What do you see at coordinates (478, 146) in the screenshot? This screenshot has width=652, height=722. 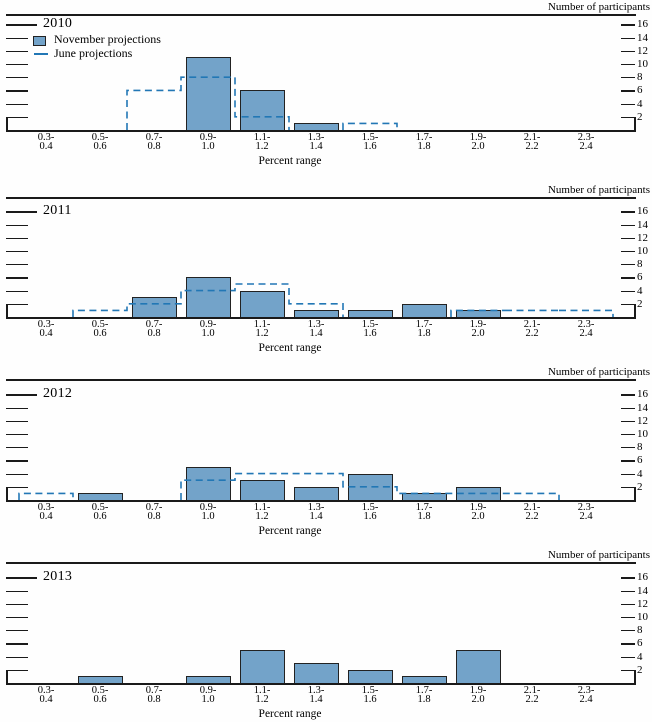 I see `x-tick-label-line2: 2.0` at bounding box center [478, 146].